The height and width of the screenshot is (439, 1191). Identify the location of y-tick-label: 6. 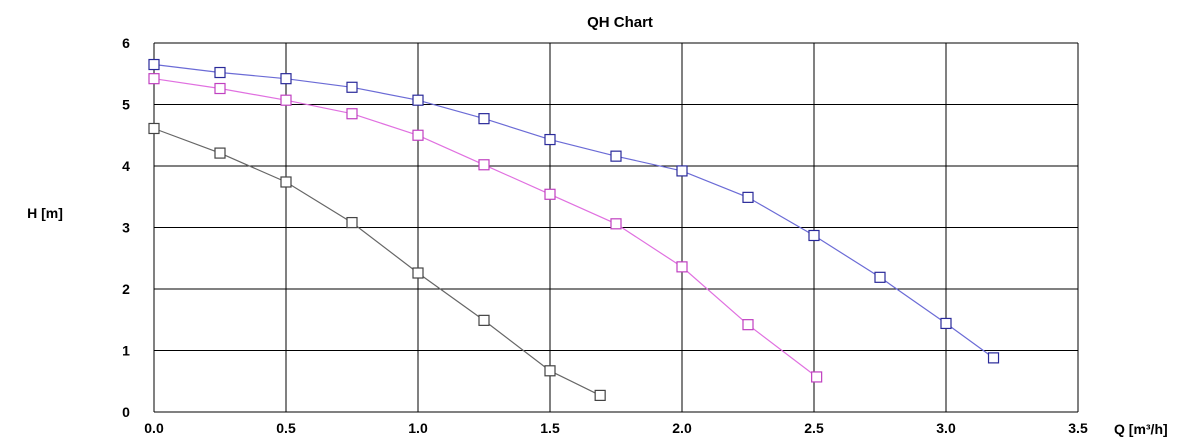
(126, 43).